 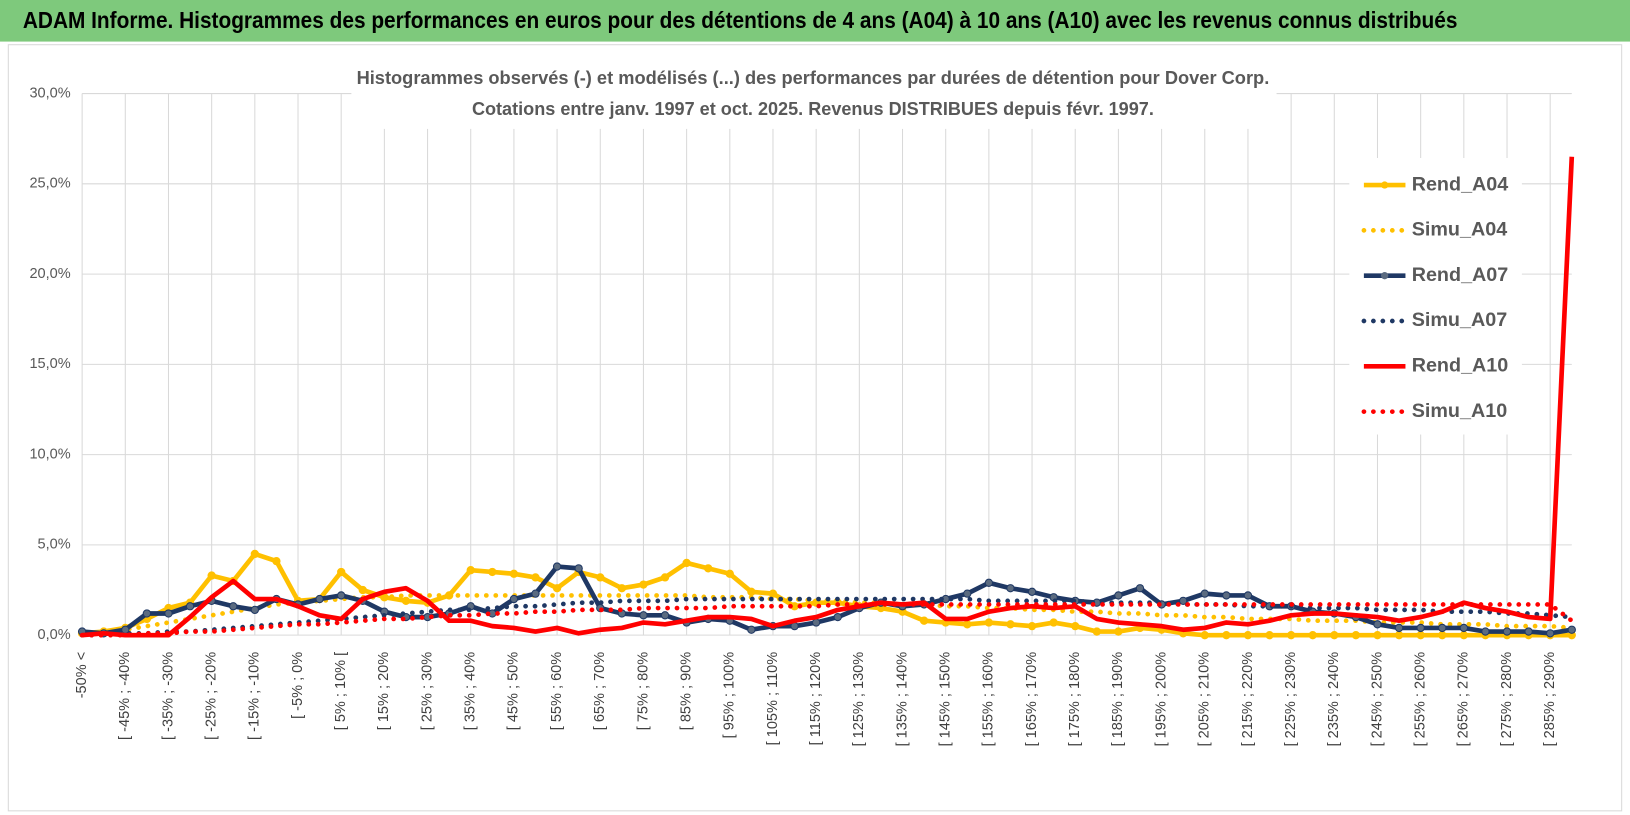 I want to click on legend-label: Rend_A07, so click(x=1460, y=275).